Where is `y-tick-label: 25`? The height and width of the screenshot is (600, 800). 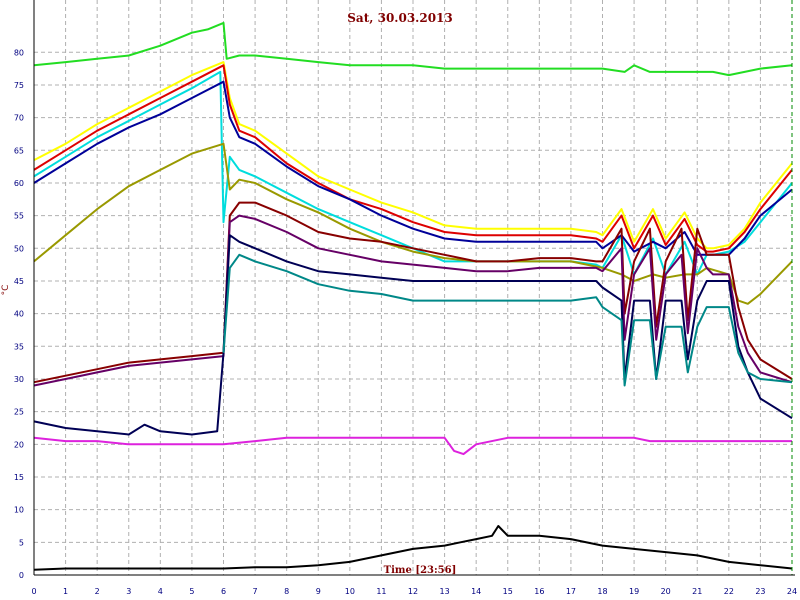
y-tick-label: 25 is located at coordinates (19, 412).